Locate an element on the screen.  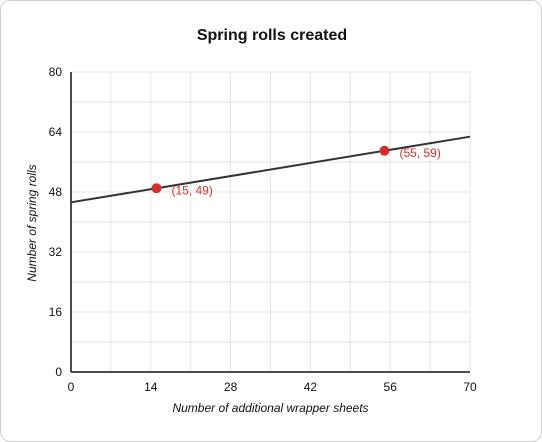
y-tick-label: 16 is located at coordinates (56, 312).